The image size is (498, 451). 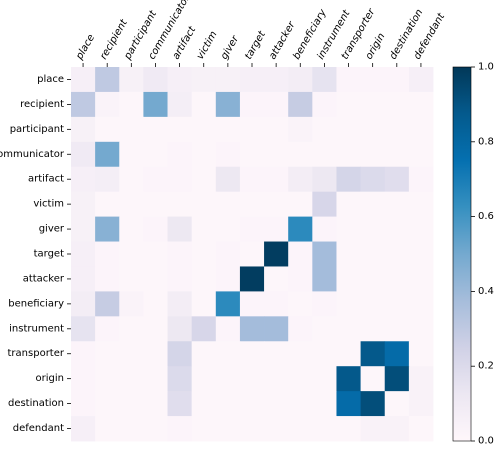 I want to click on heatmap-cell-target-attacker, so click(x=276, y=254).